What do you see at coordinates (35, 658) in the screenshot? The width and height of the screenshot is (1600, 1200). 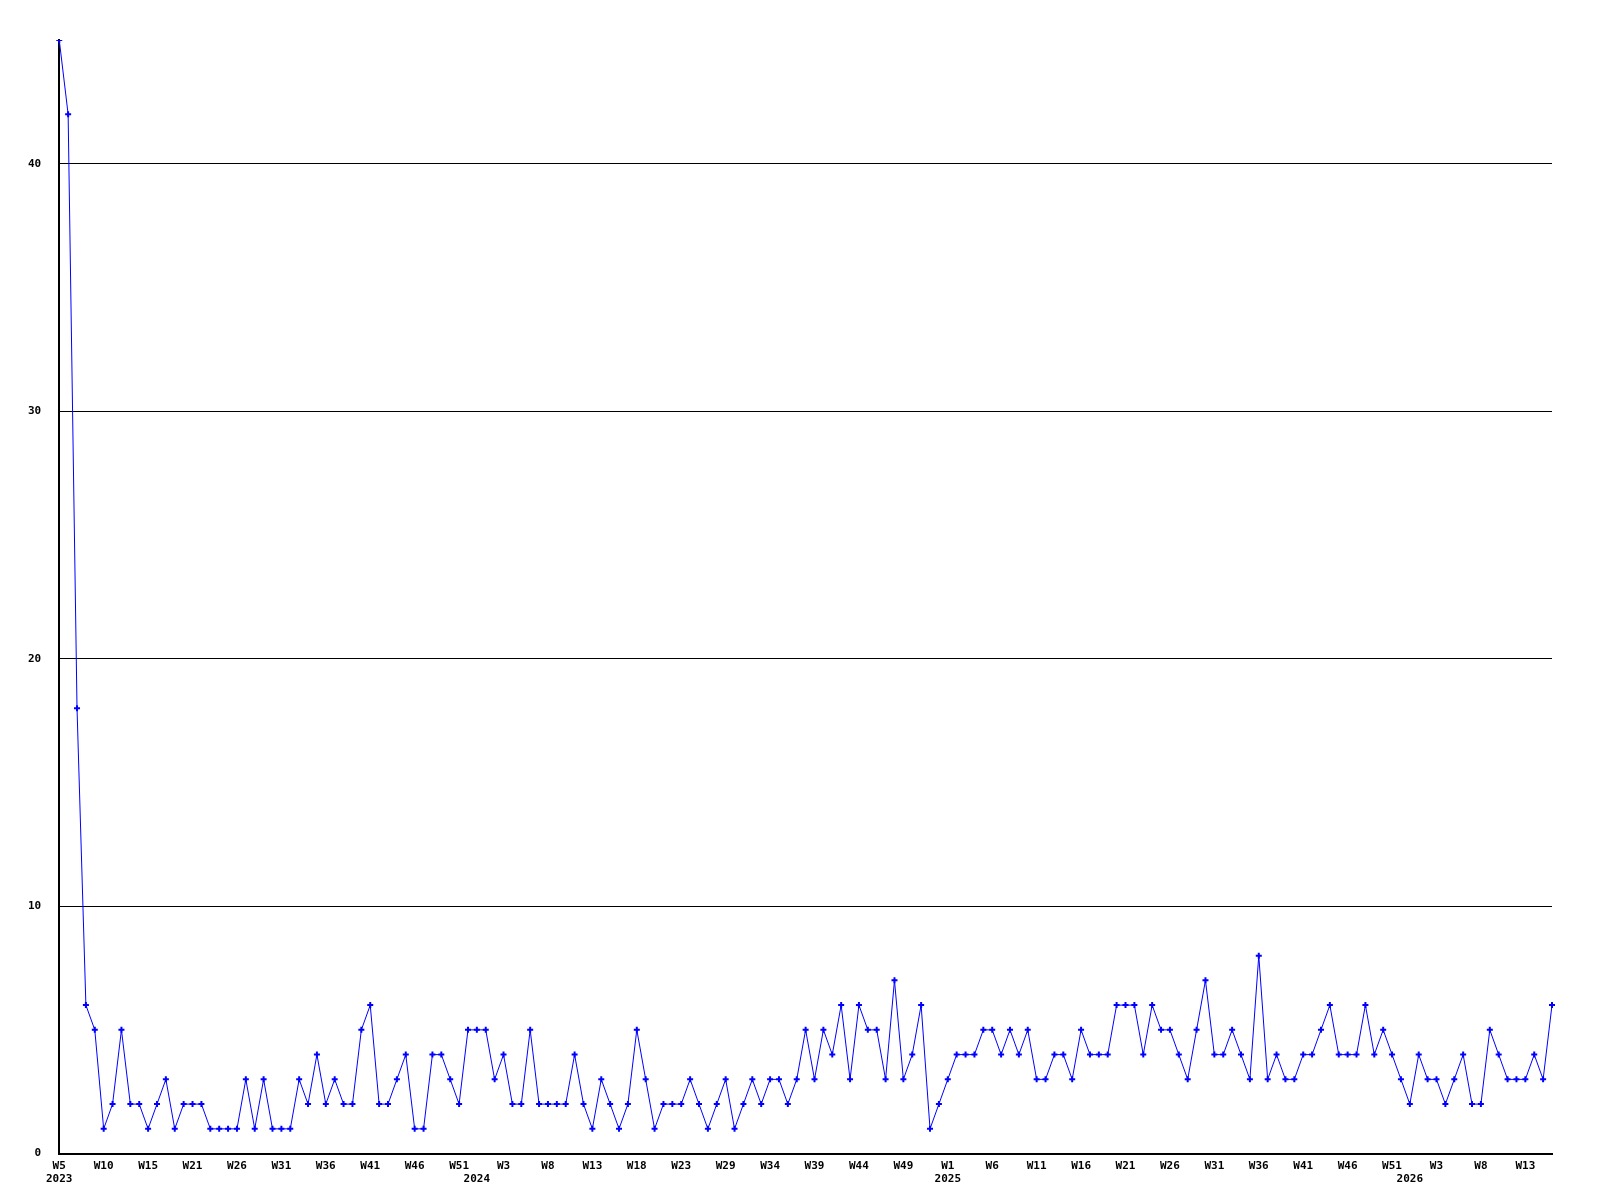 I see `y-tick-label: 20` at bounding box center [35, 658].